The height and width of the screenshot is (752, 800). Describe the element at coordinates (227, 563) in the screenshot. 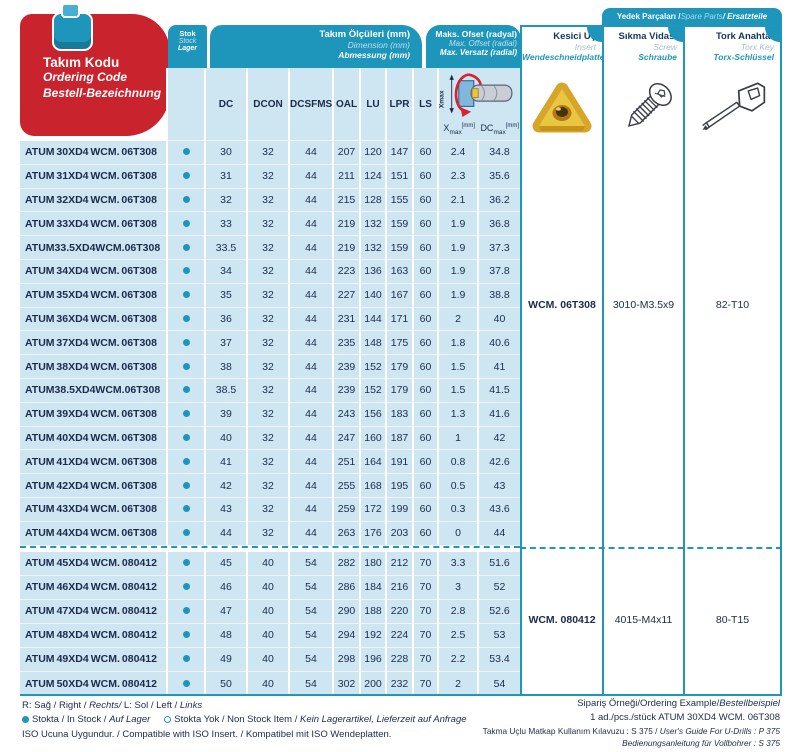

I see `cell-dc: 45` at that location.